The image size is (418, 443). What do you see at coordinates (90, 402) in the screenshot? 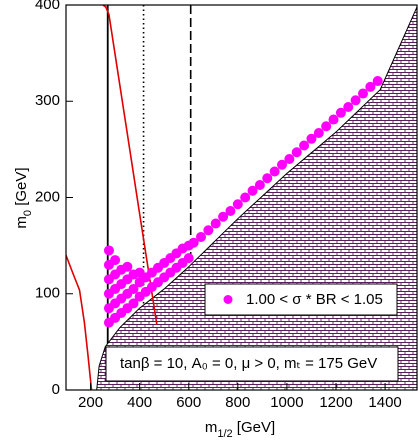
I see `x-tick-label: 200` at bounding box center [90, 402].